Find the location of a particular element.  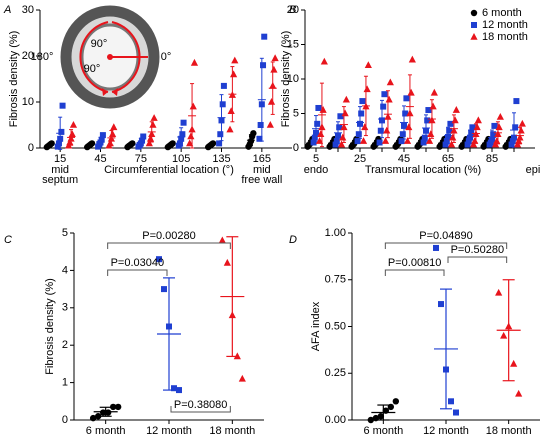

arrow-head is located at coordinates (115, 92).